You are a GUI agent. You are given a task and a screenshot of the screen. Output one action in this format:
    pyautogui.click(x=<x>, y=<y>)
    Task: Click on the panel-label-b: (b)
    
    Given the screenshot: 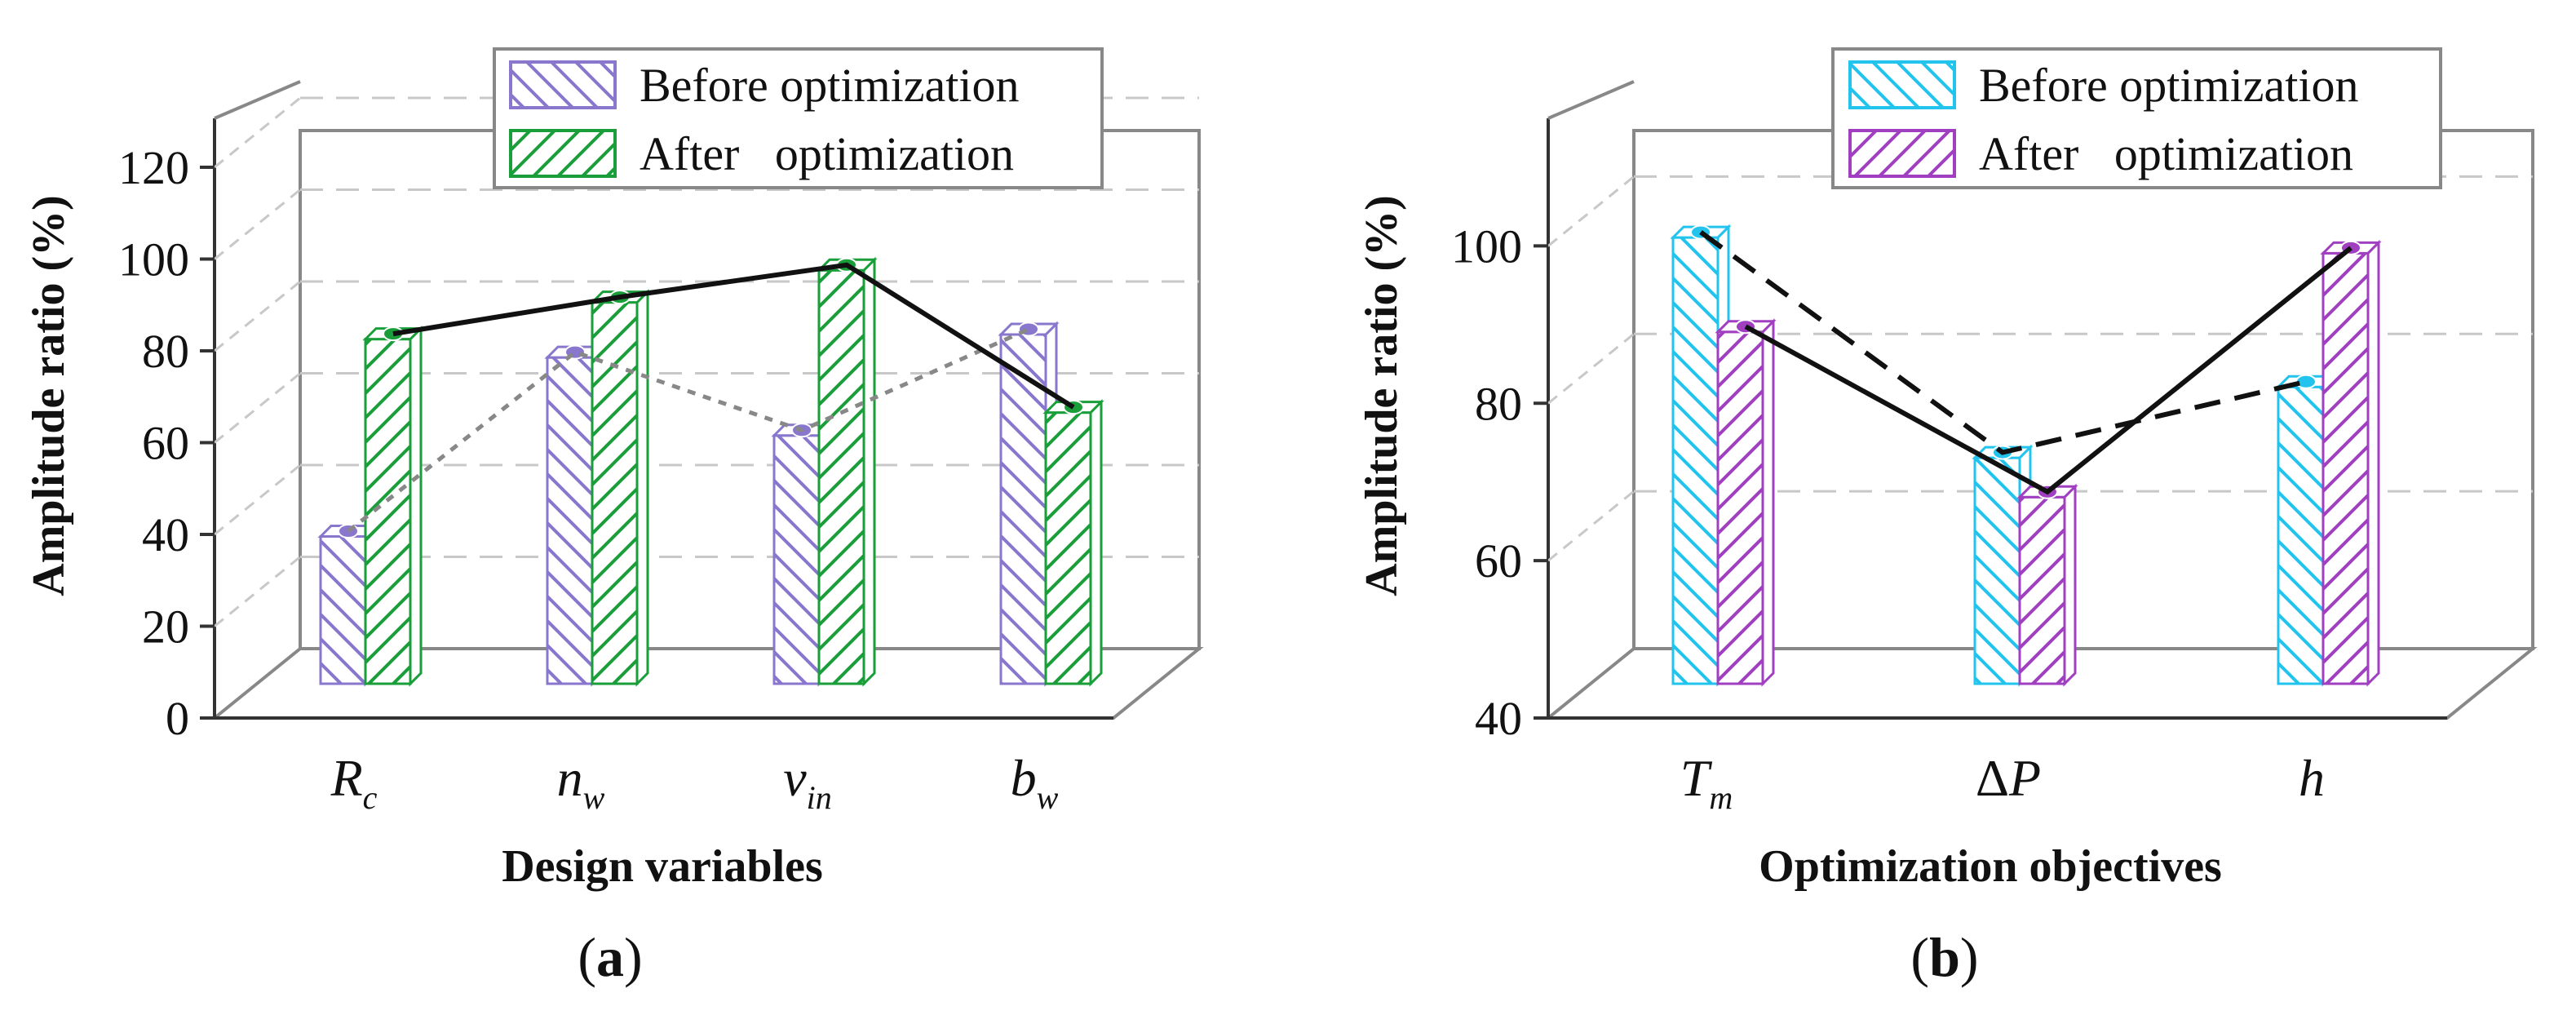 What is the action you would take?
    pyautogui.click(x=1944, y=957)
    